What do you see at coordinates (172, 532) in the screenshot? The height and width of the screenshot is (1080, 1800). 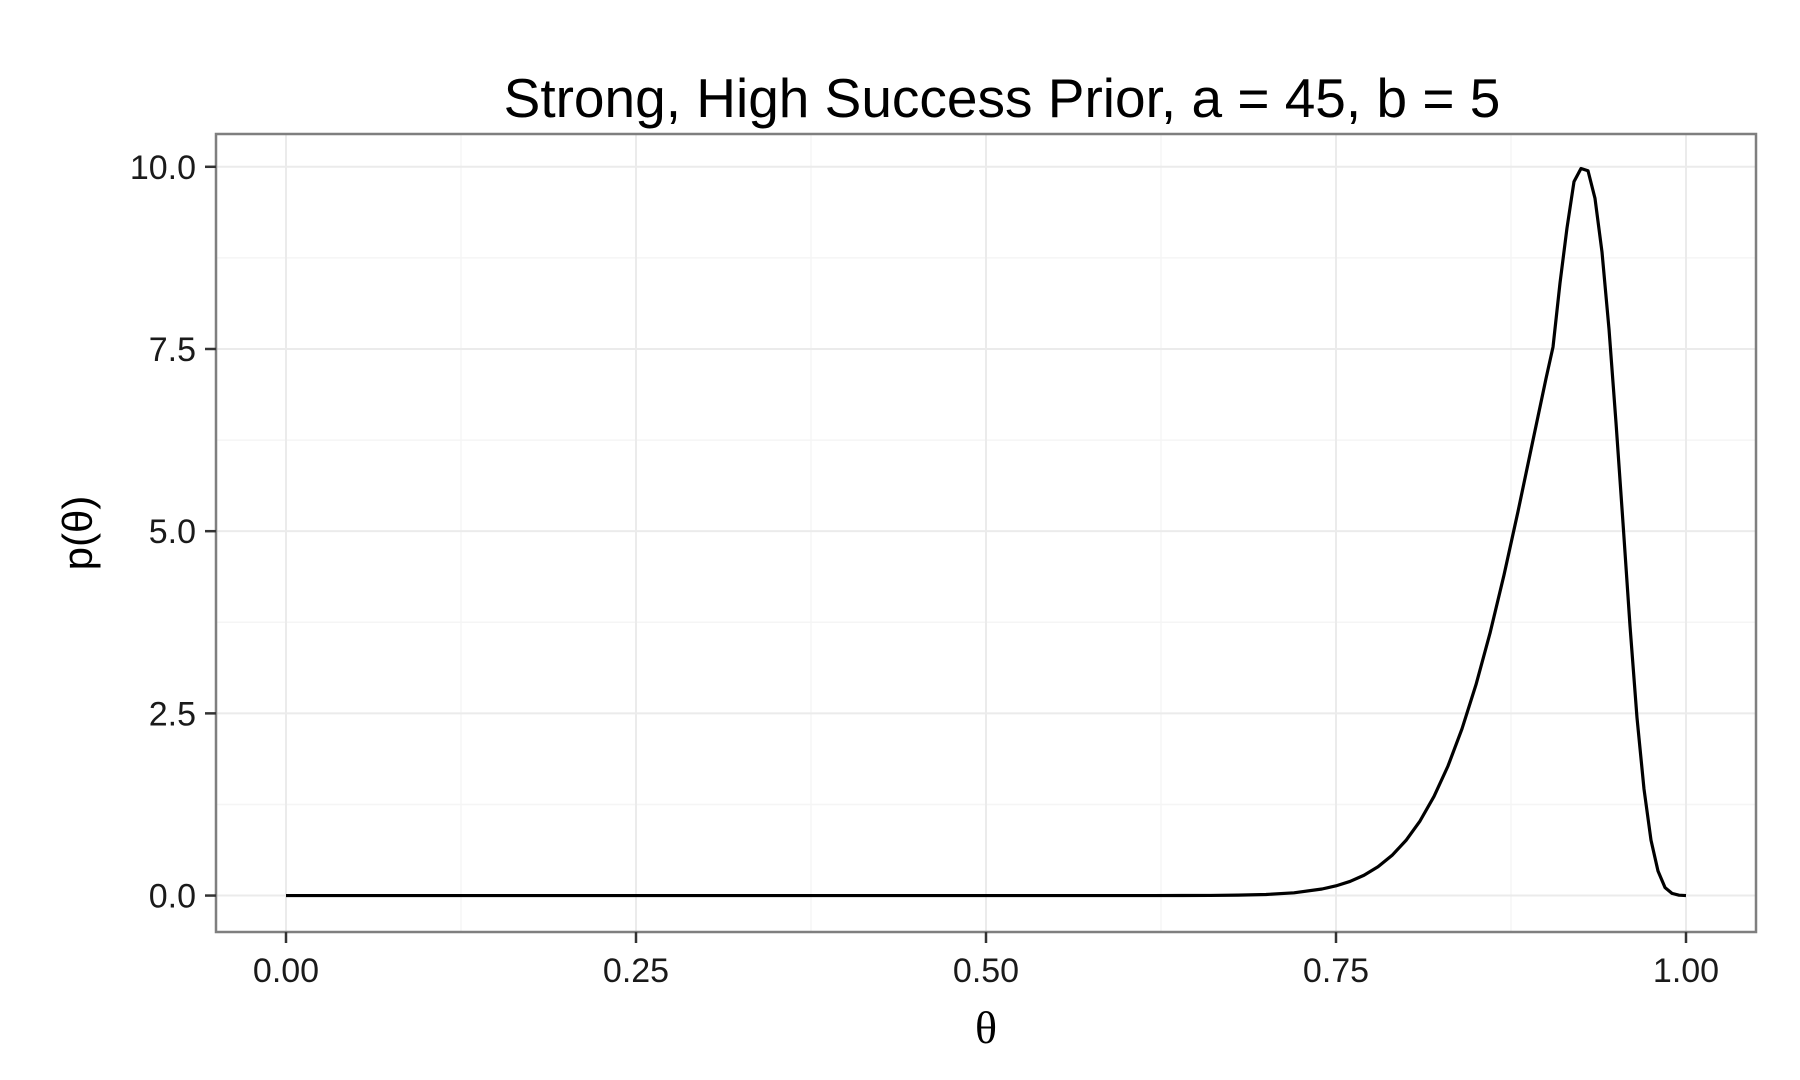 I see `y-tick-label: 5.0` at bounding box center [172, 532].